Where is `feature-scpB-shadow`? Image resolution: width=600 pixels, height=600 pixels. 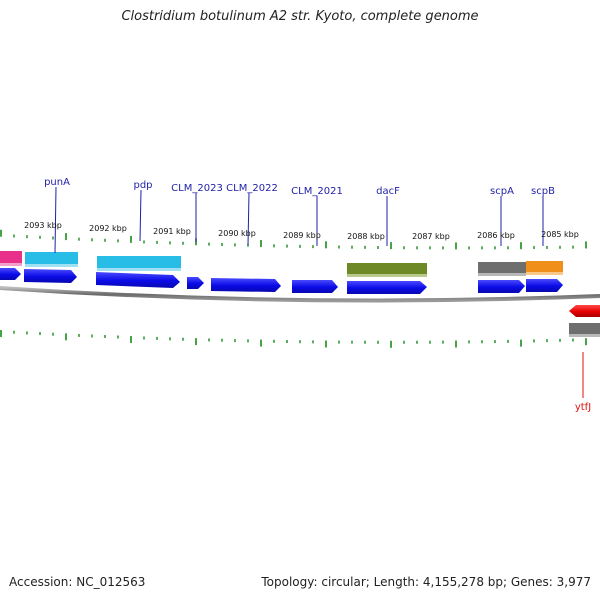 feature-scpB-shadow is located at coordinates (544, 273).